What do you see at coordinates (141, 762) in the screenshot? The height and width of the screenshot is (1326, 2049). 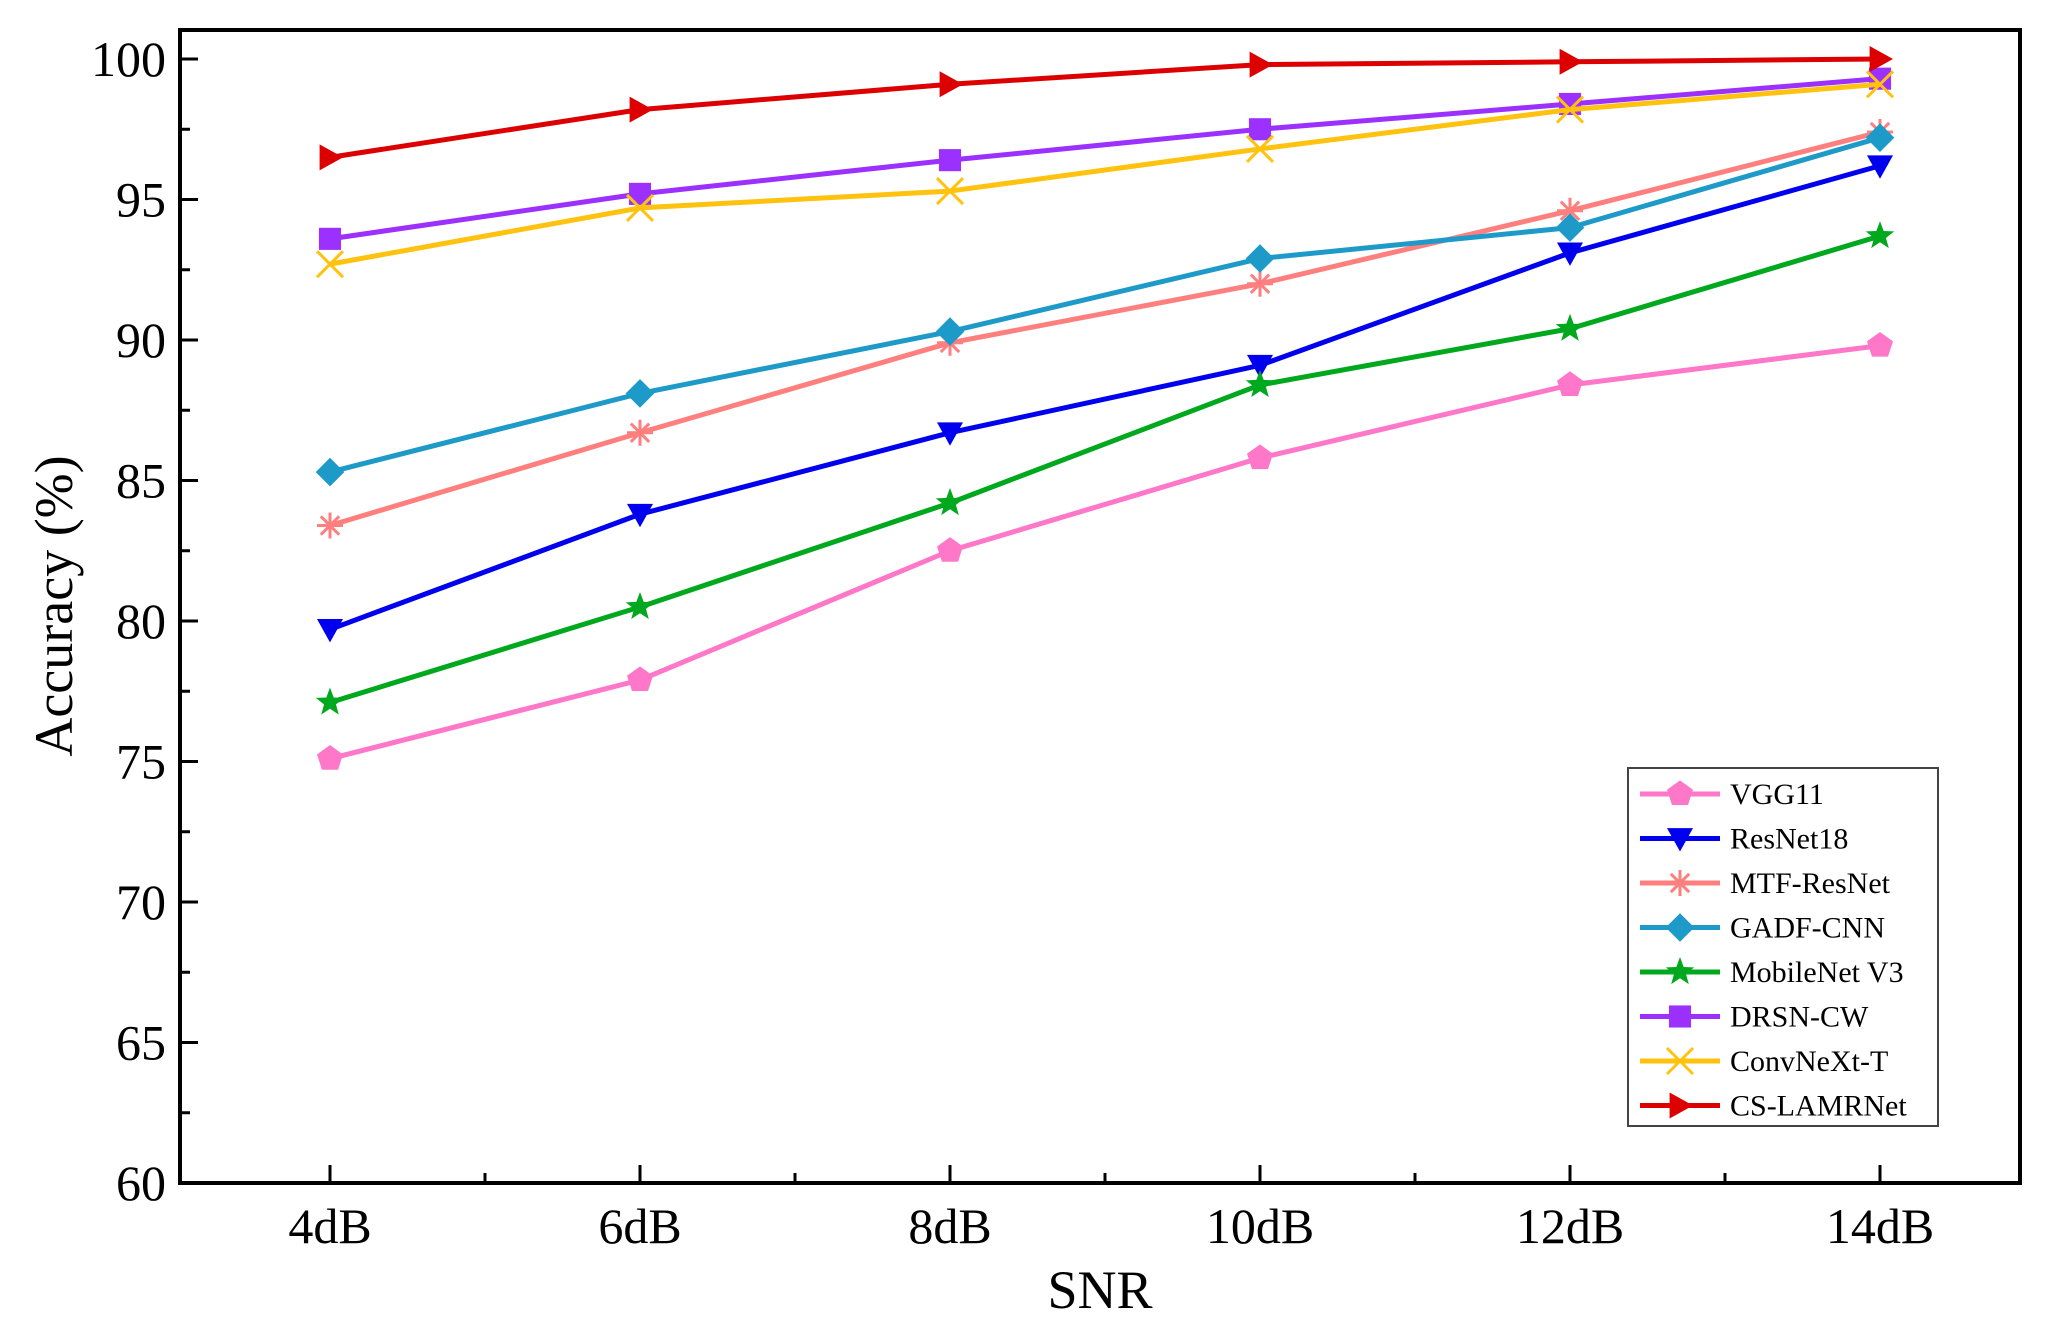 I see `y-tick-label: 75` at bounding box center [141, 762].